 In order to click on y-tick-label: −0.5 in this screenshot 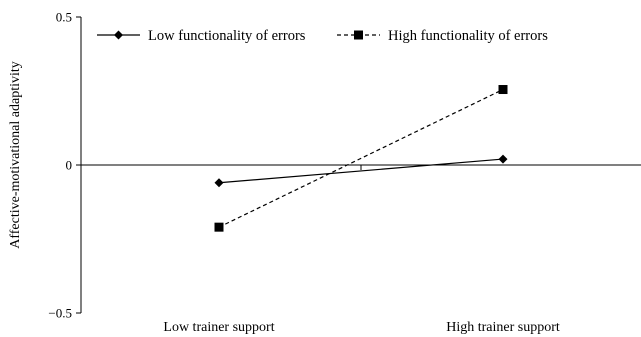, I will do `click(60, 313)`.